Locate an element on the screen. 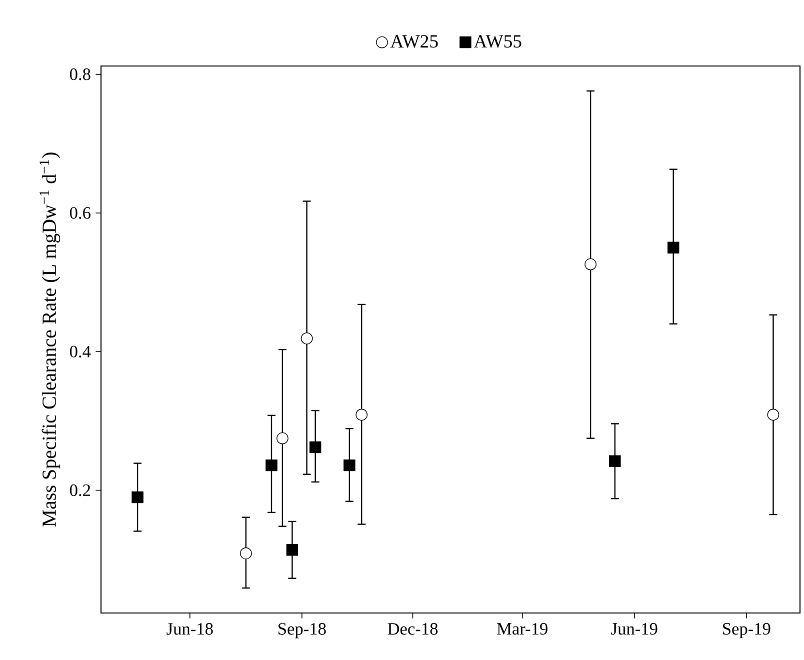 The image size is (804, 660). x-tick-label: Mar-19 is located at coordinates (522, 629).